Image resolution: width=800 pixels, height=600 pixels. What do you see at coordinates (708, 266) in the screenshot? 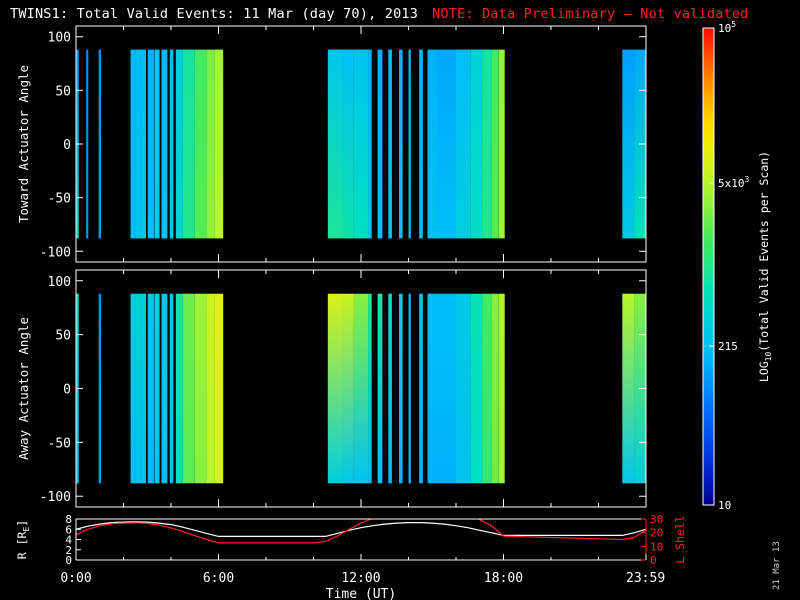
I see `cbar-bar` at bounding box center [708, 266].